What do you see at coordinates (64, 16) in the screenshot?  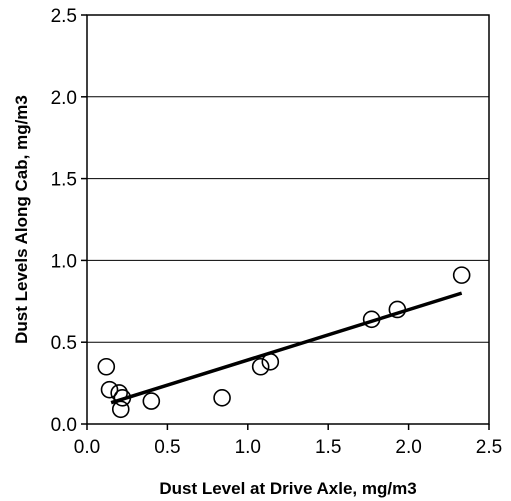 I see `y-tick-label: 2.5` at bounding box center [64, 16].